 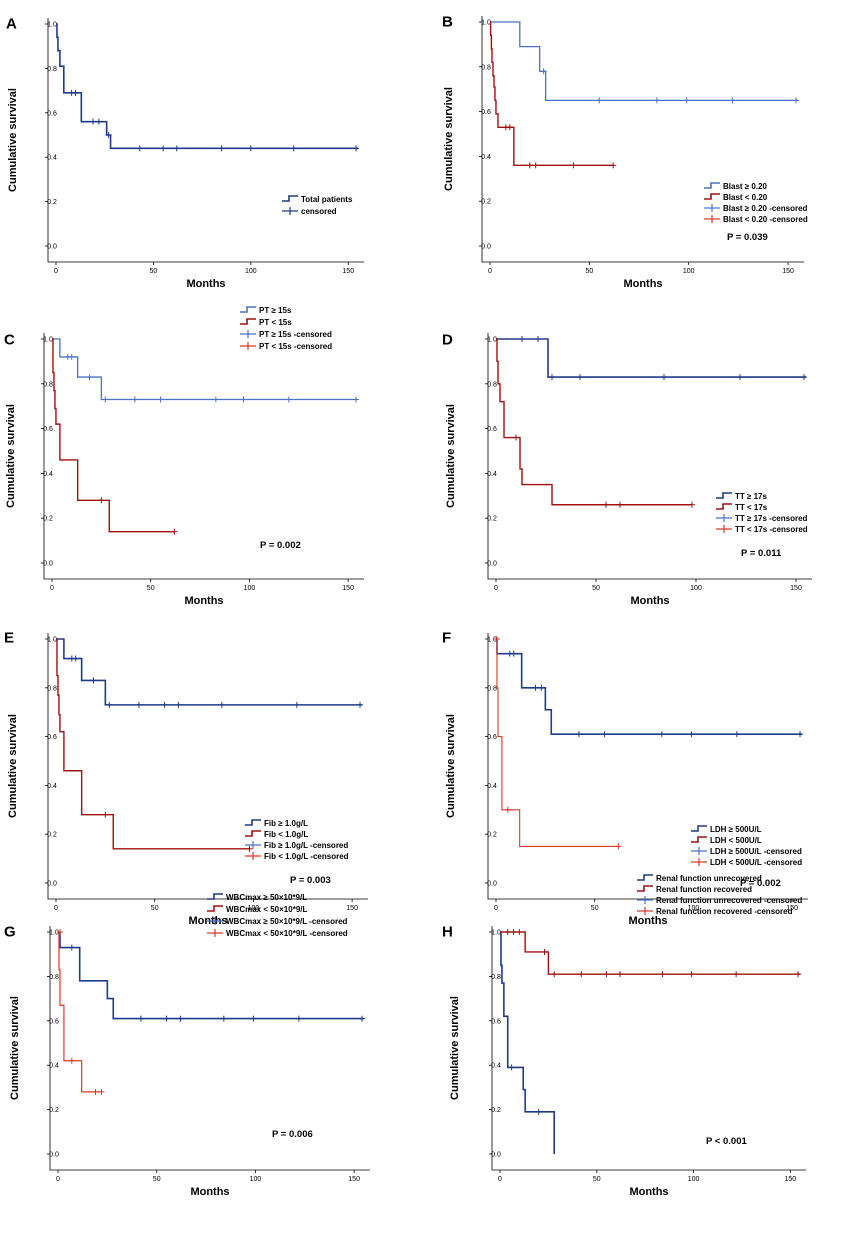 What do you see at coordinates (287, 933) in the screenshot?
I see `legend-label: WBCmax < 50×10*9/L -censored` at bounding box center [287, 933].